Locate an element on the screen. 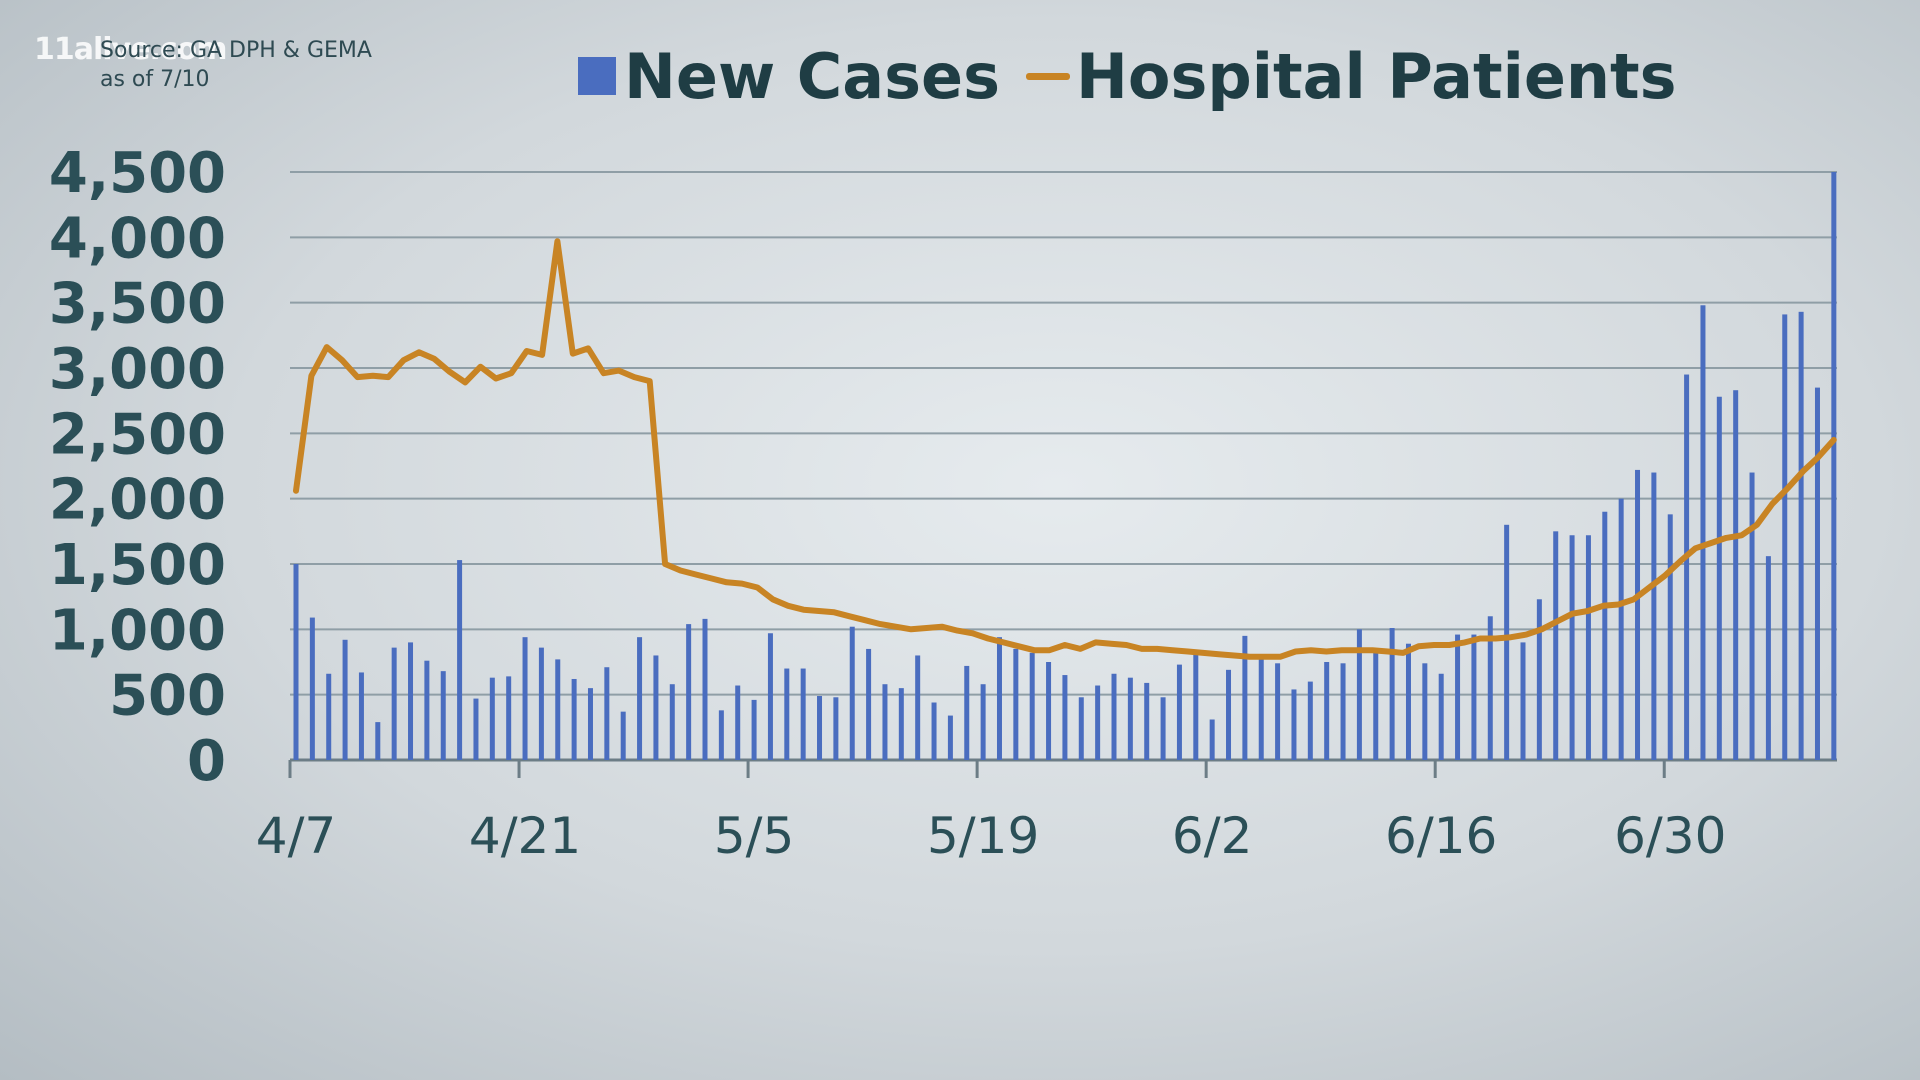  y-tick-label: 500 is located at coordinates (167, 696).